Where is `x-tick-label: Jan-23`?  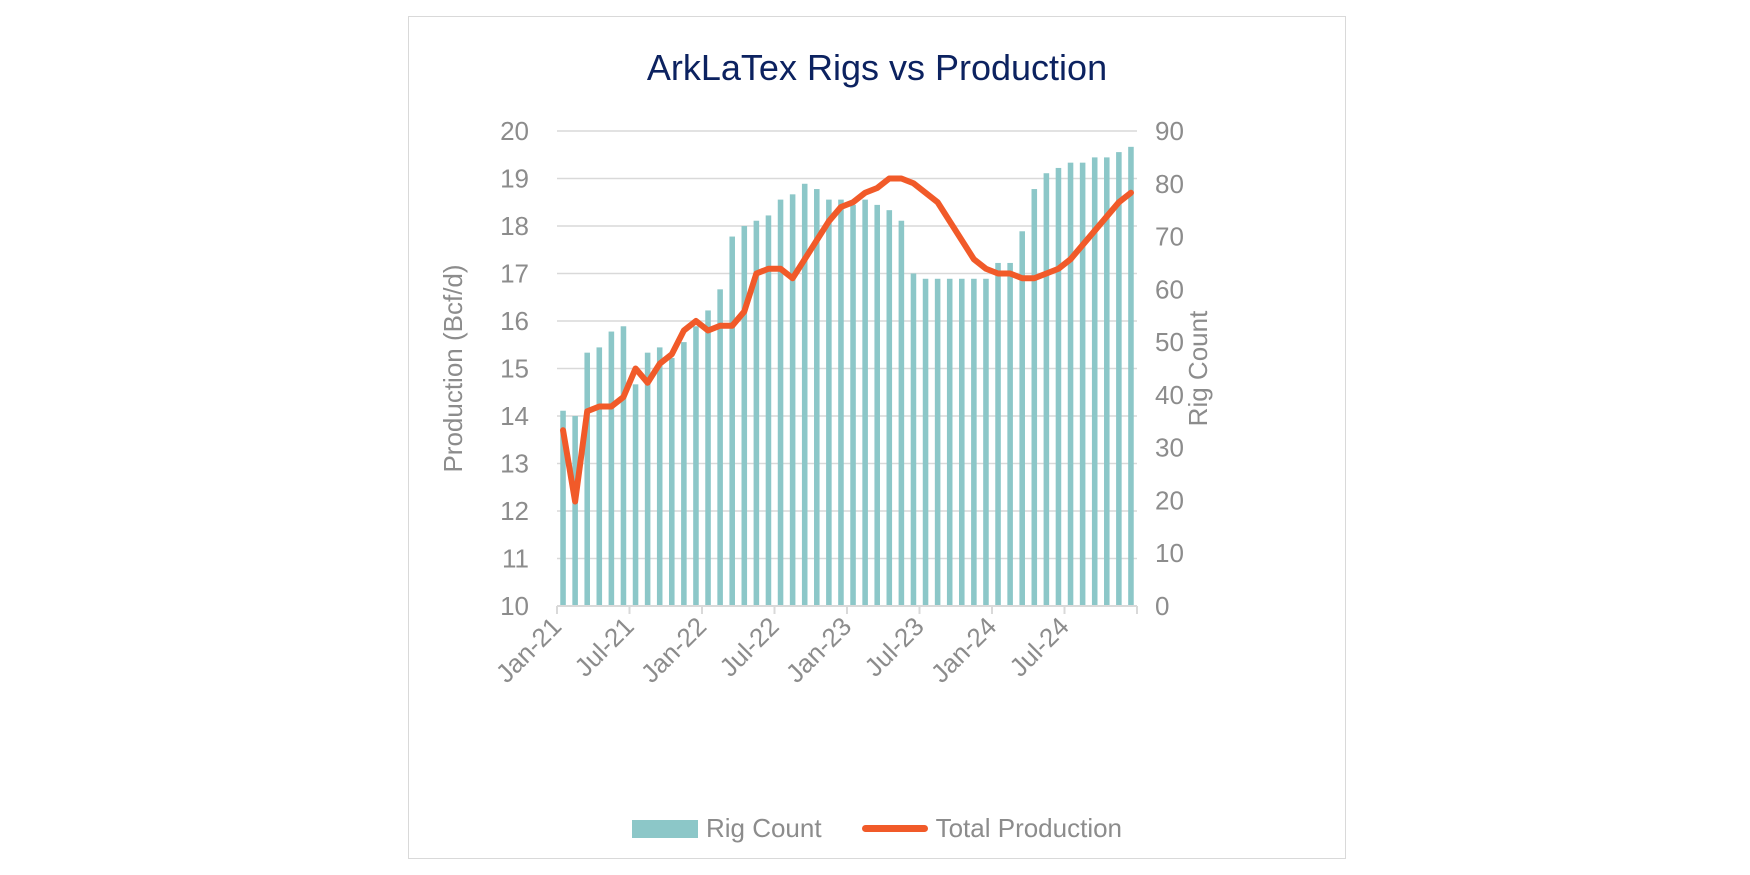 x-tick-label: Jan-23 is located at coordinates (818, 649).